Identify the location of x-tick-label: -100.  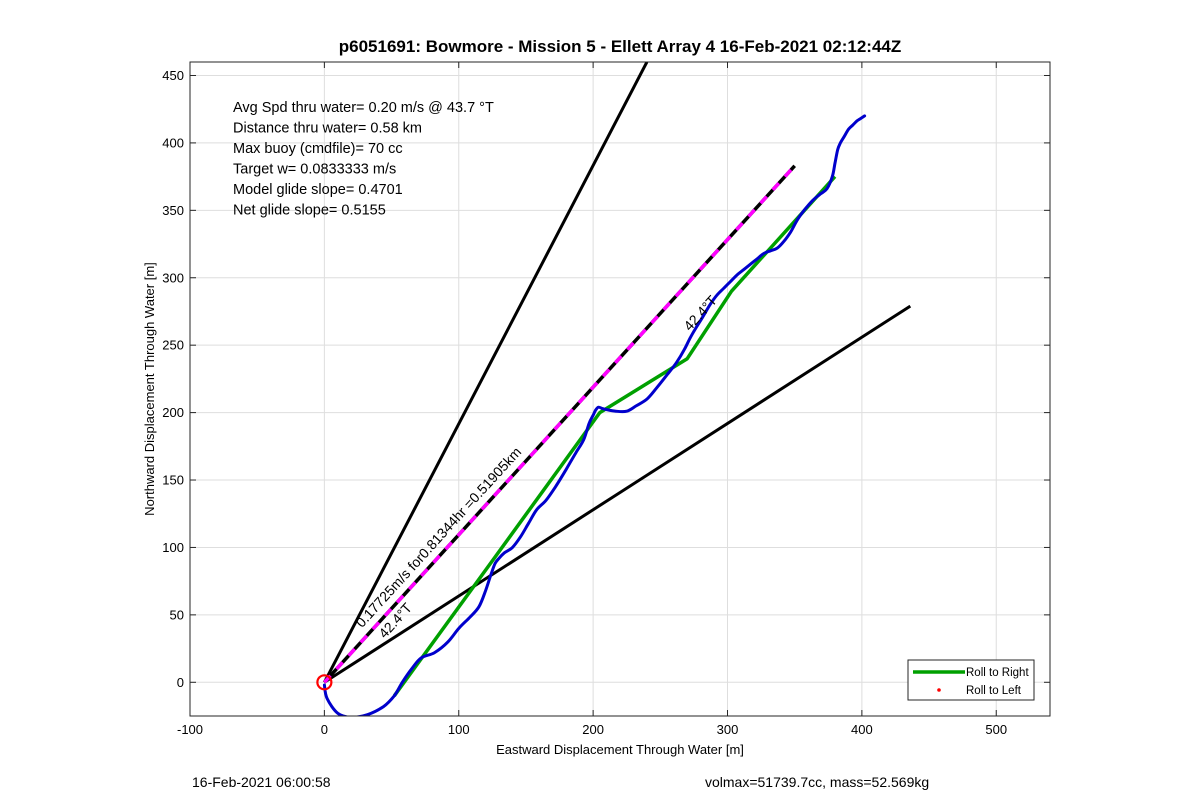
(190, 729).